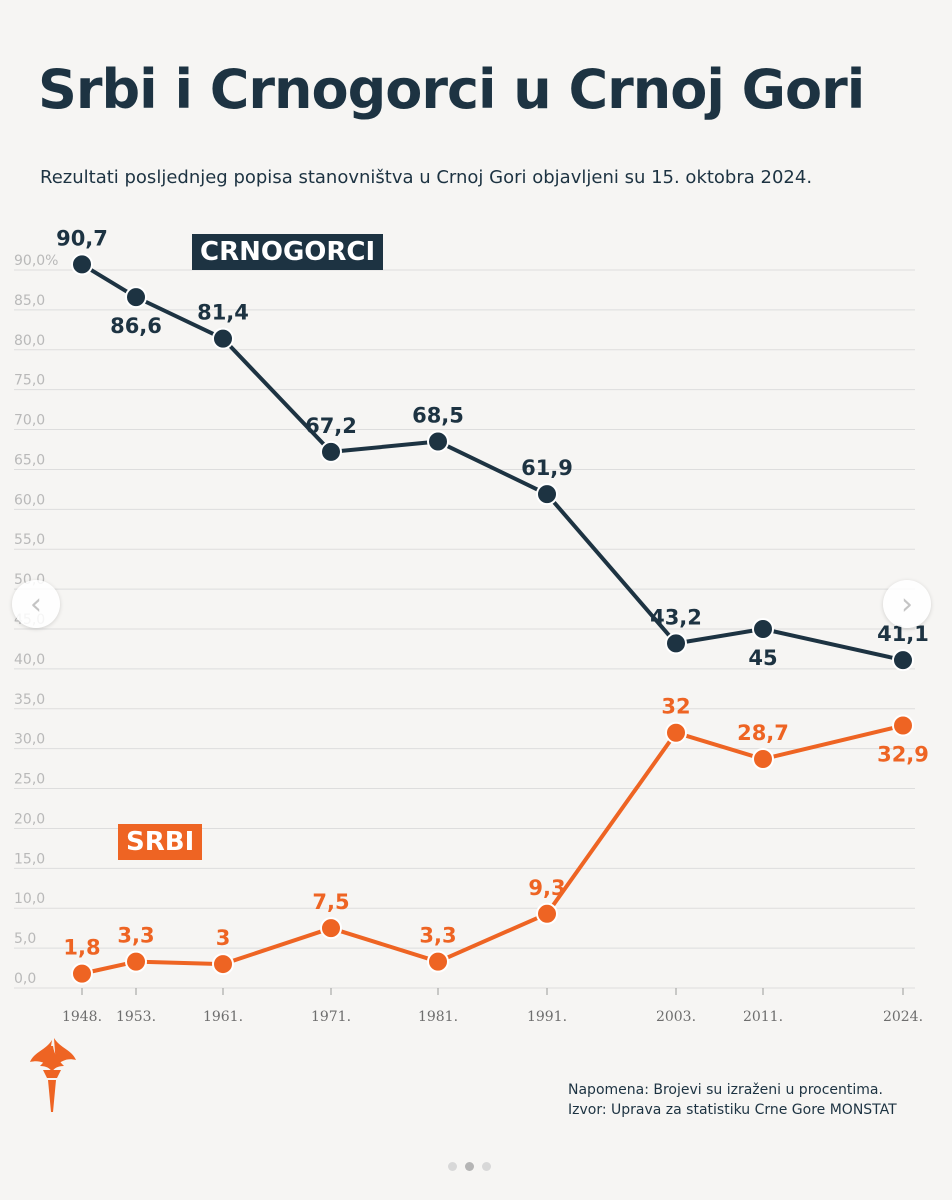 The image size is (952, 1200). I want to click on y-tick-label: 0,0, so click(25, 979).